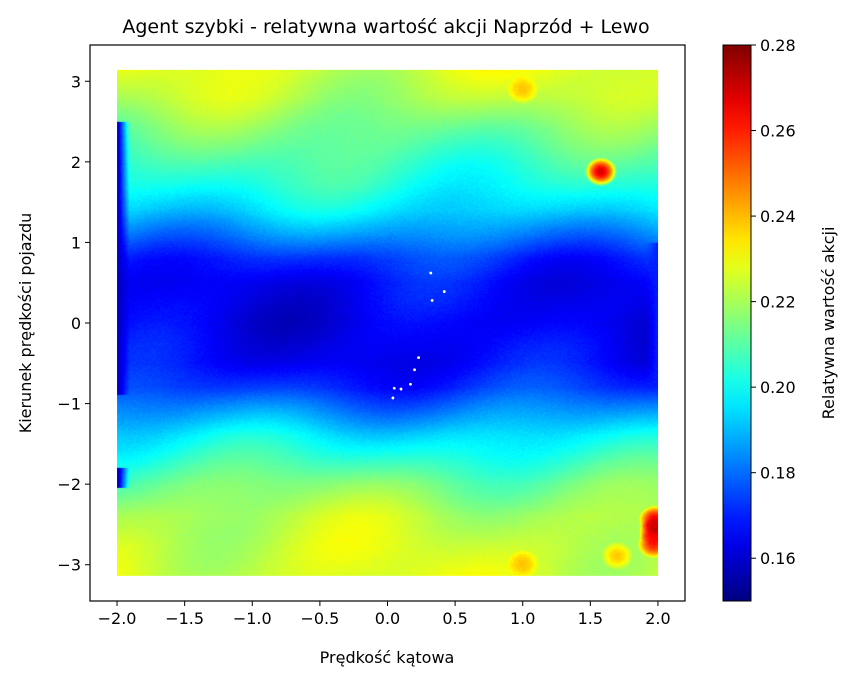 The width and height of the screenshot is (856, 681). I want to click on y-tick-label: 1, so click(76, 242).